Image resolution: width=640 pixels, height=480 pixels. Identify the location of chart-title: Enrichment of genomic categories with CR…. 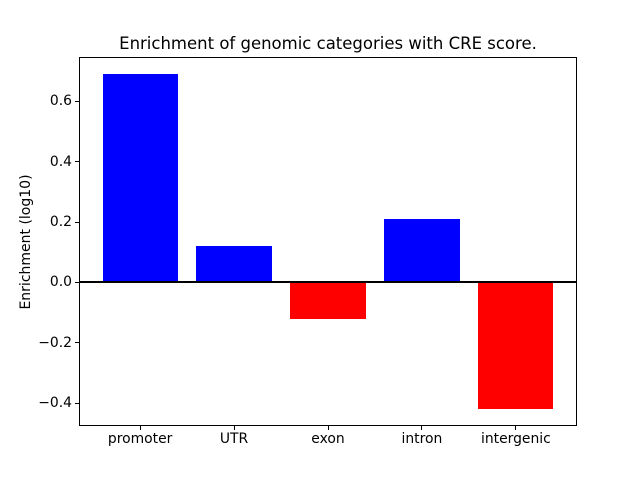
(328, 43).